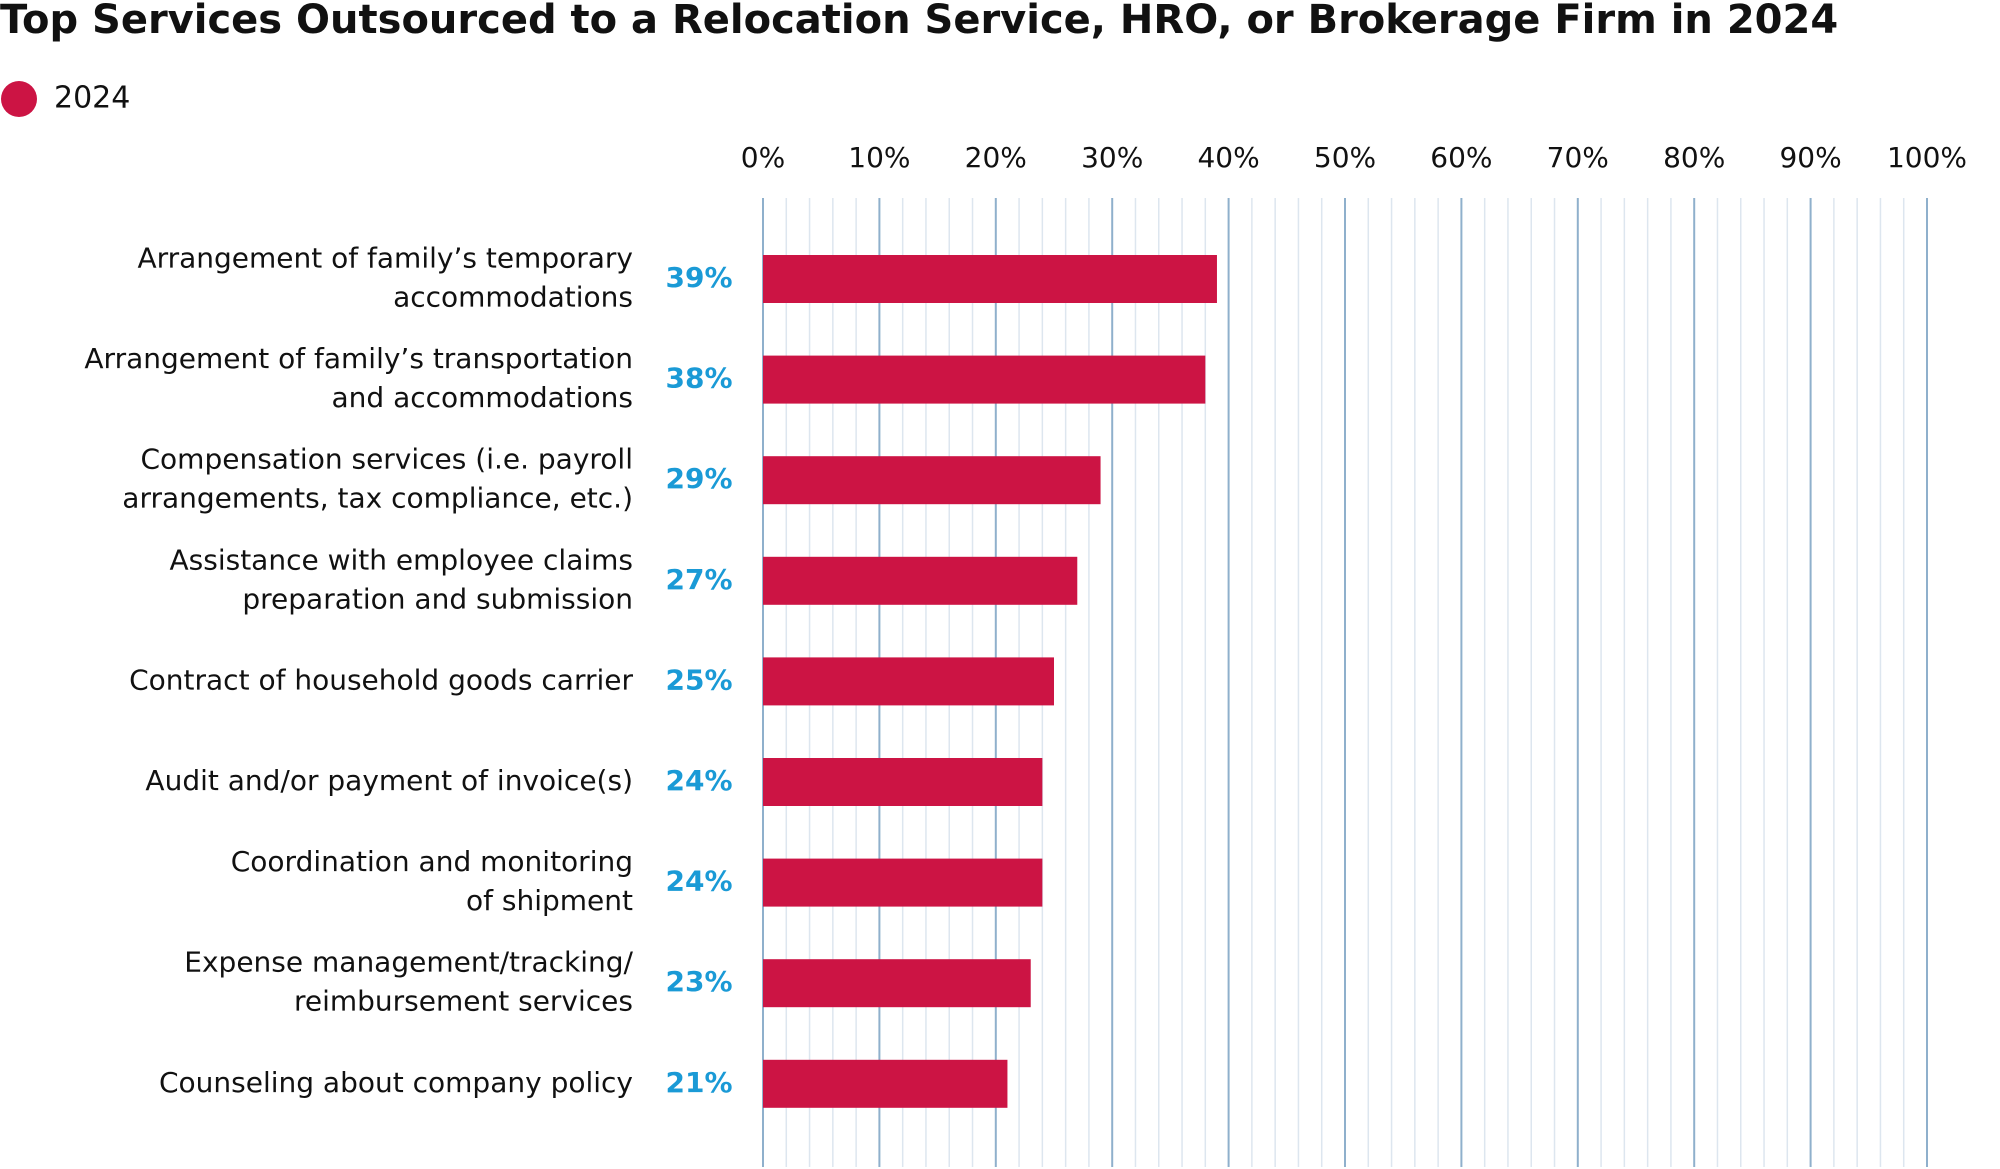  What do you see at coordinates (698, 679) in the screenshot?
I see `value-label: 25%` at bounding box center [698, 679].